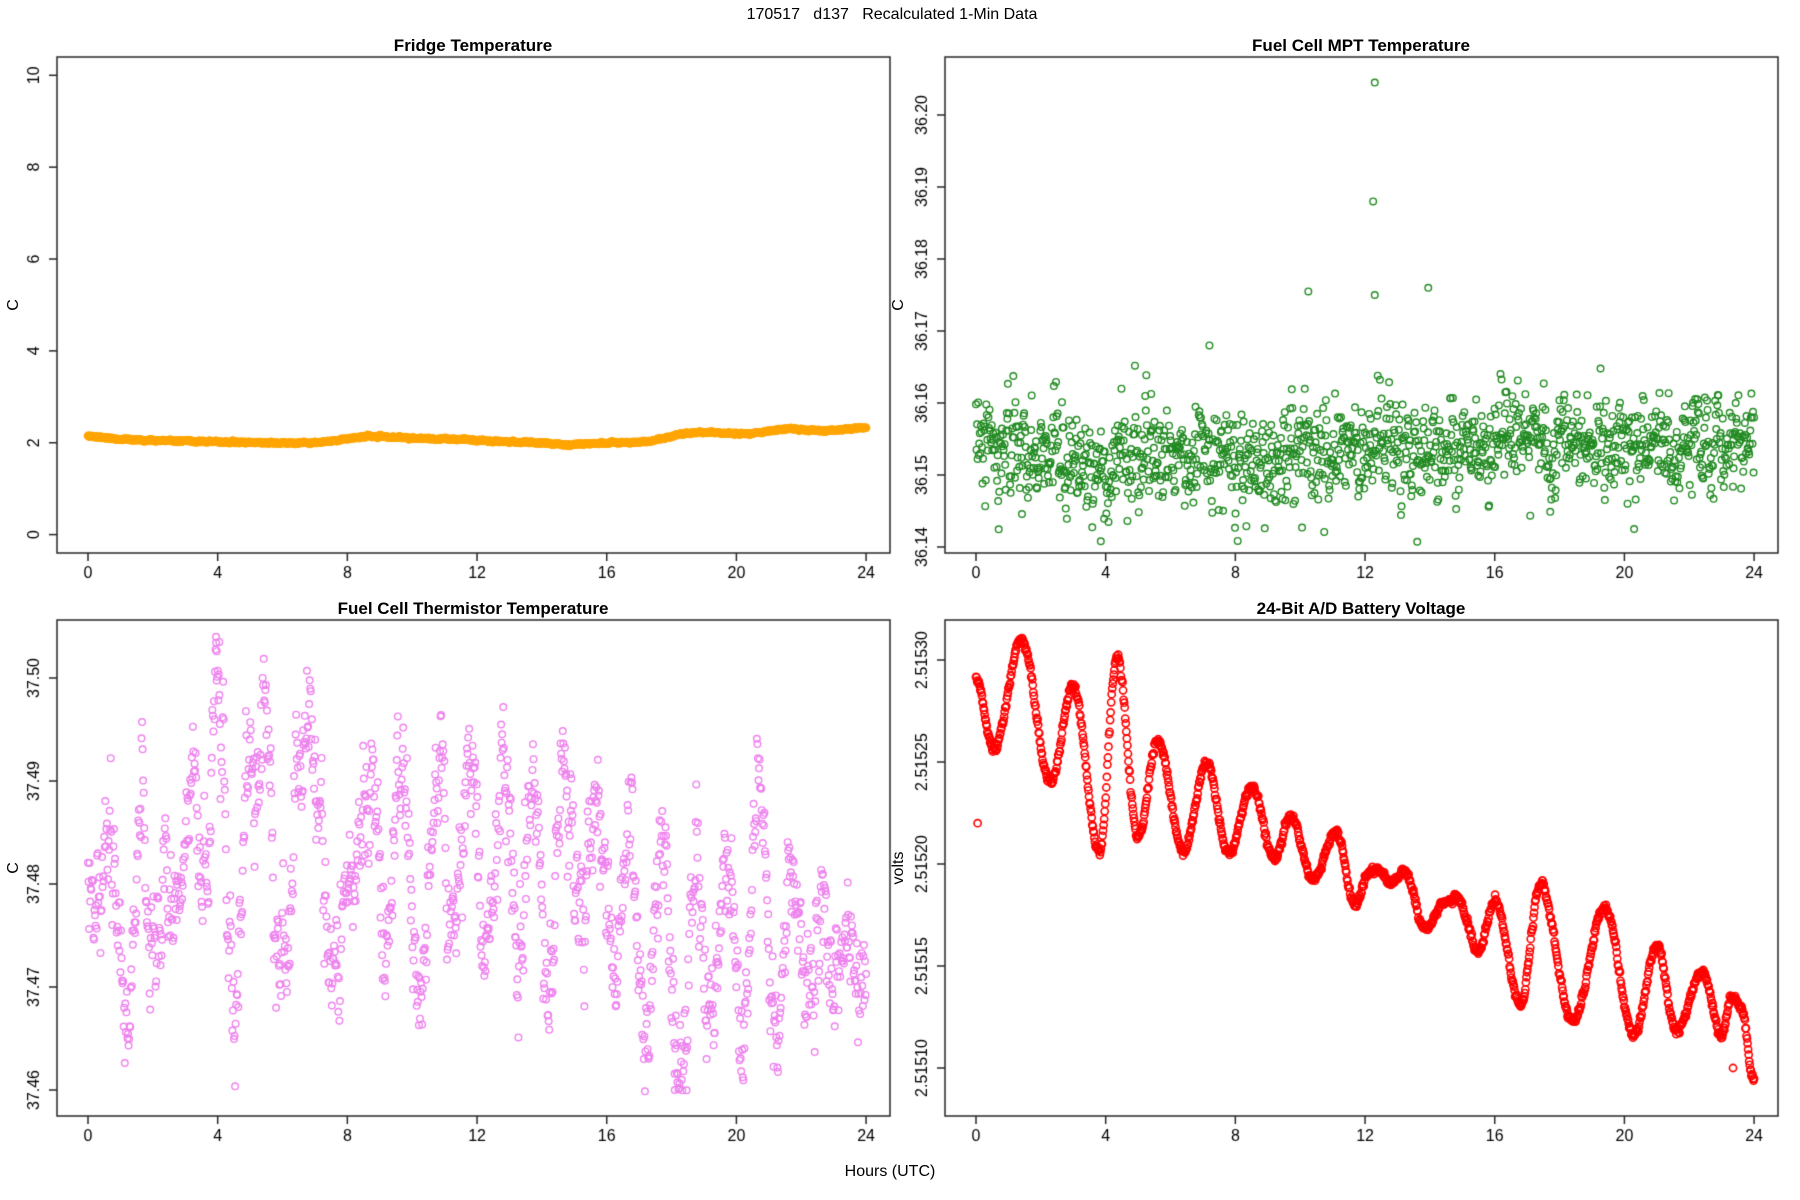 Image resolution: width=1800 pixels, height=1200 pixels. What do you see at coordinates (13, 305) in the screenshot?
I see `y-axis-label-fridge: C` at bounding box center [13, 305].